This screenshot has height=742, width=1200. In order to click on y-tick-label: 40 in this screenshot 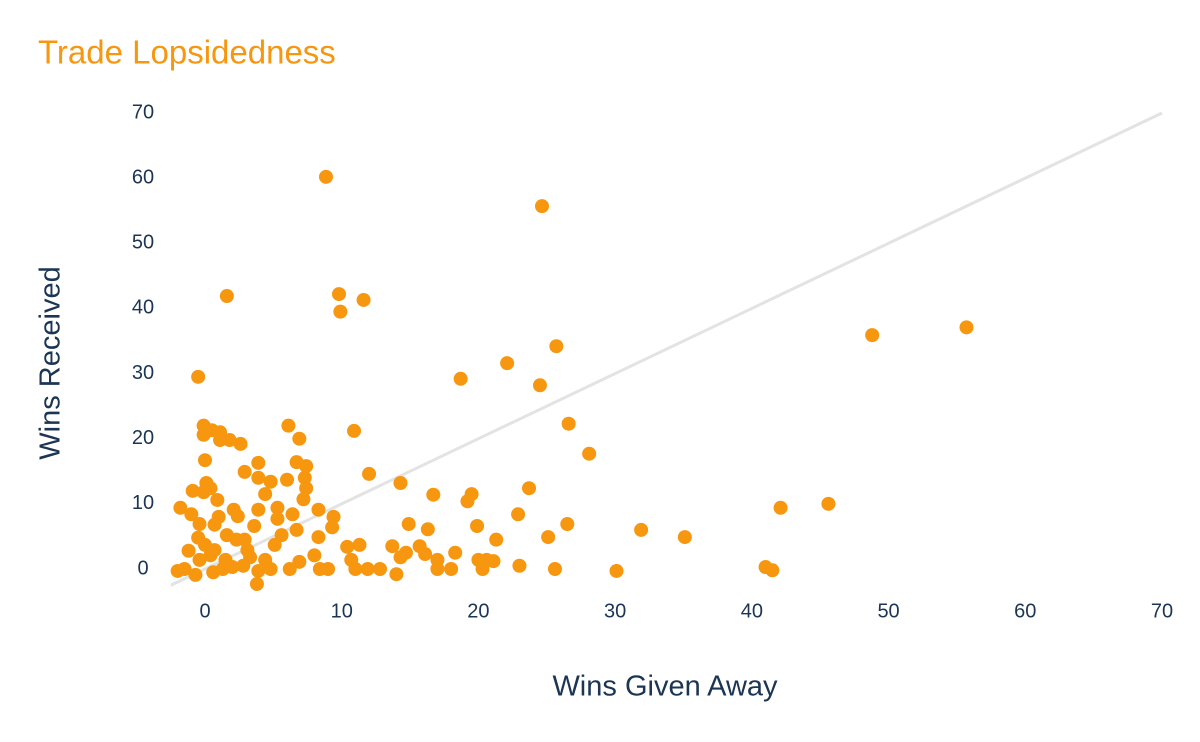, I will do `click(143, 308)`.